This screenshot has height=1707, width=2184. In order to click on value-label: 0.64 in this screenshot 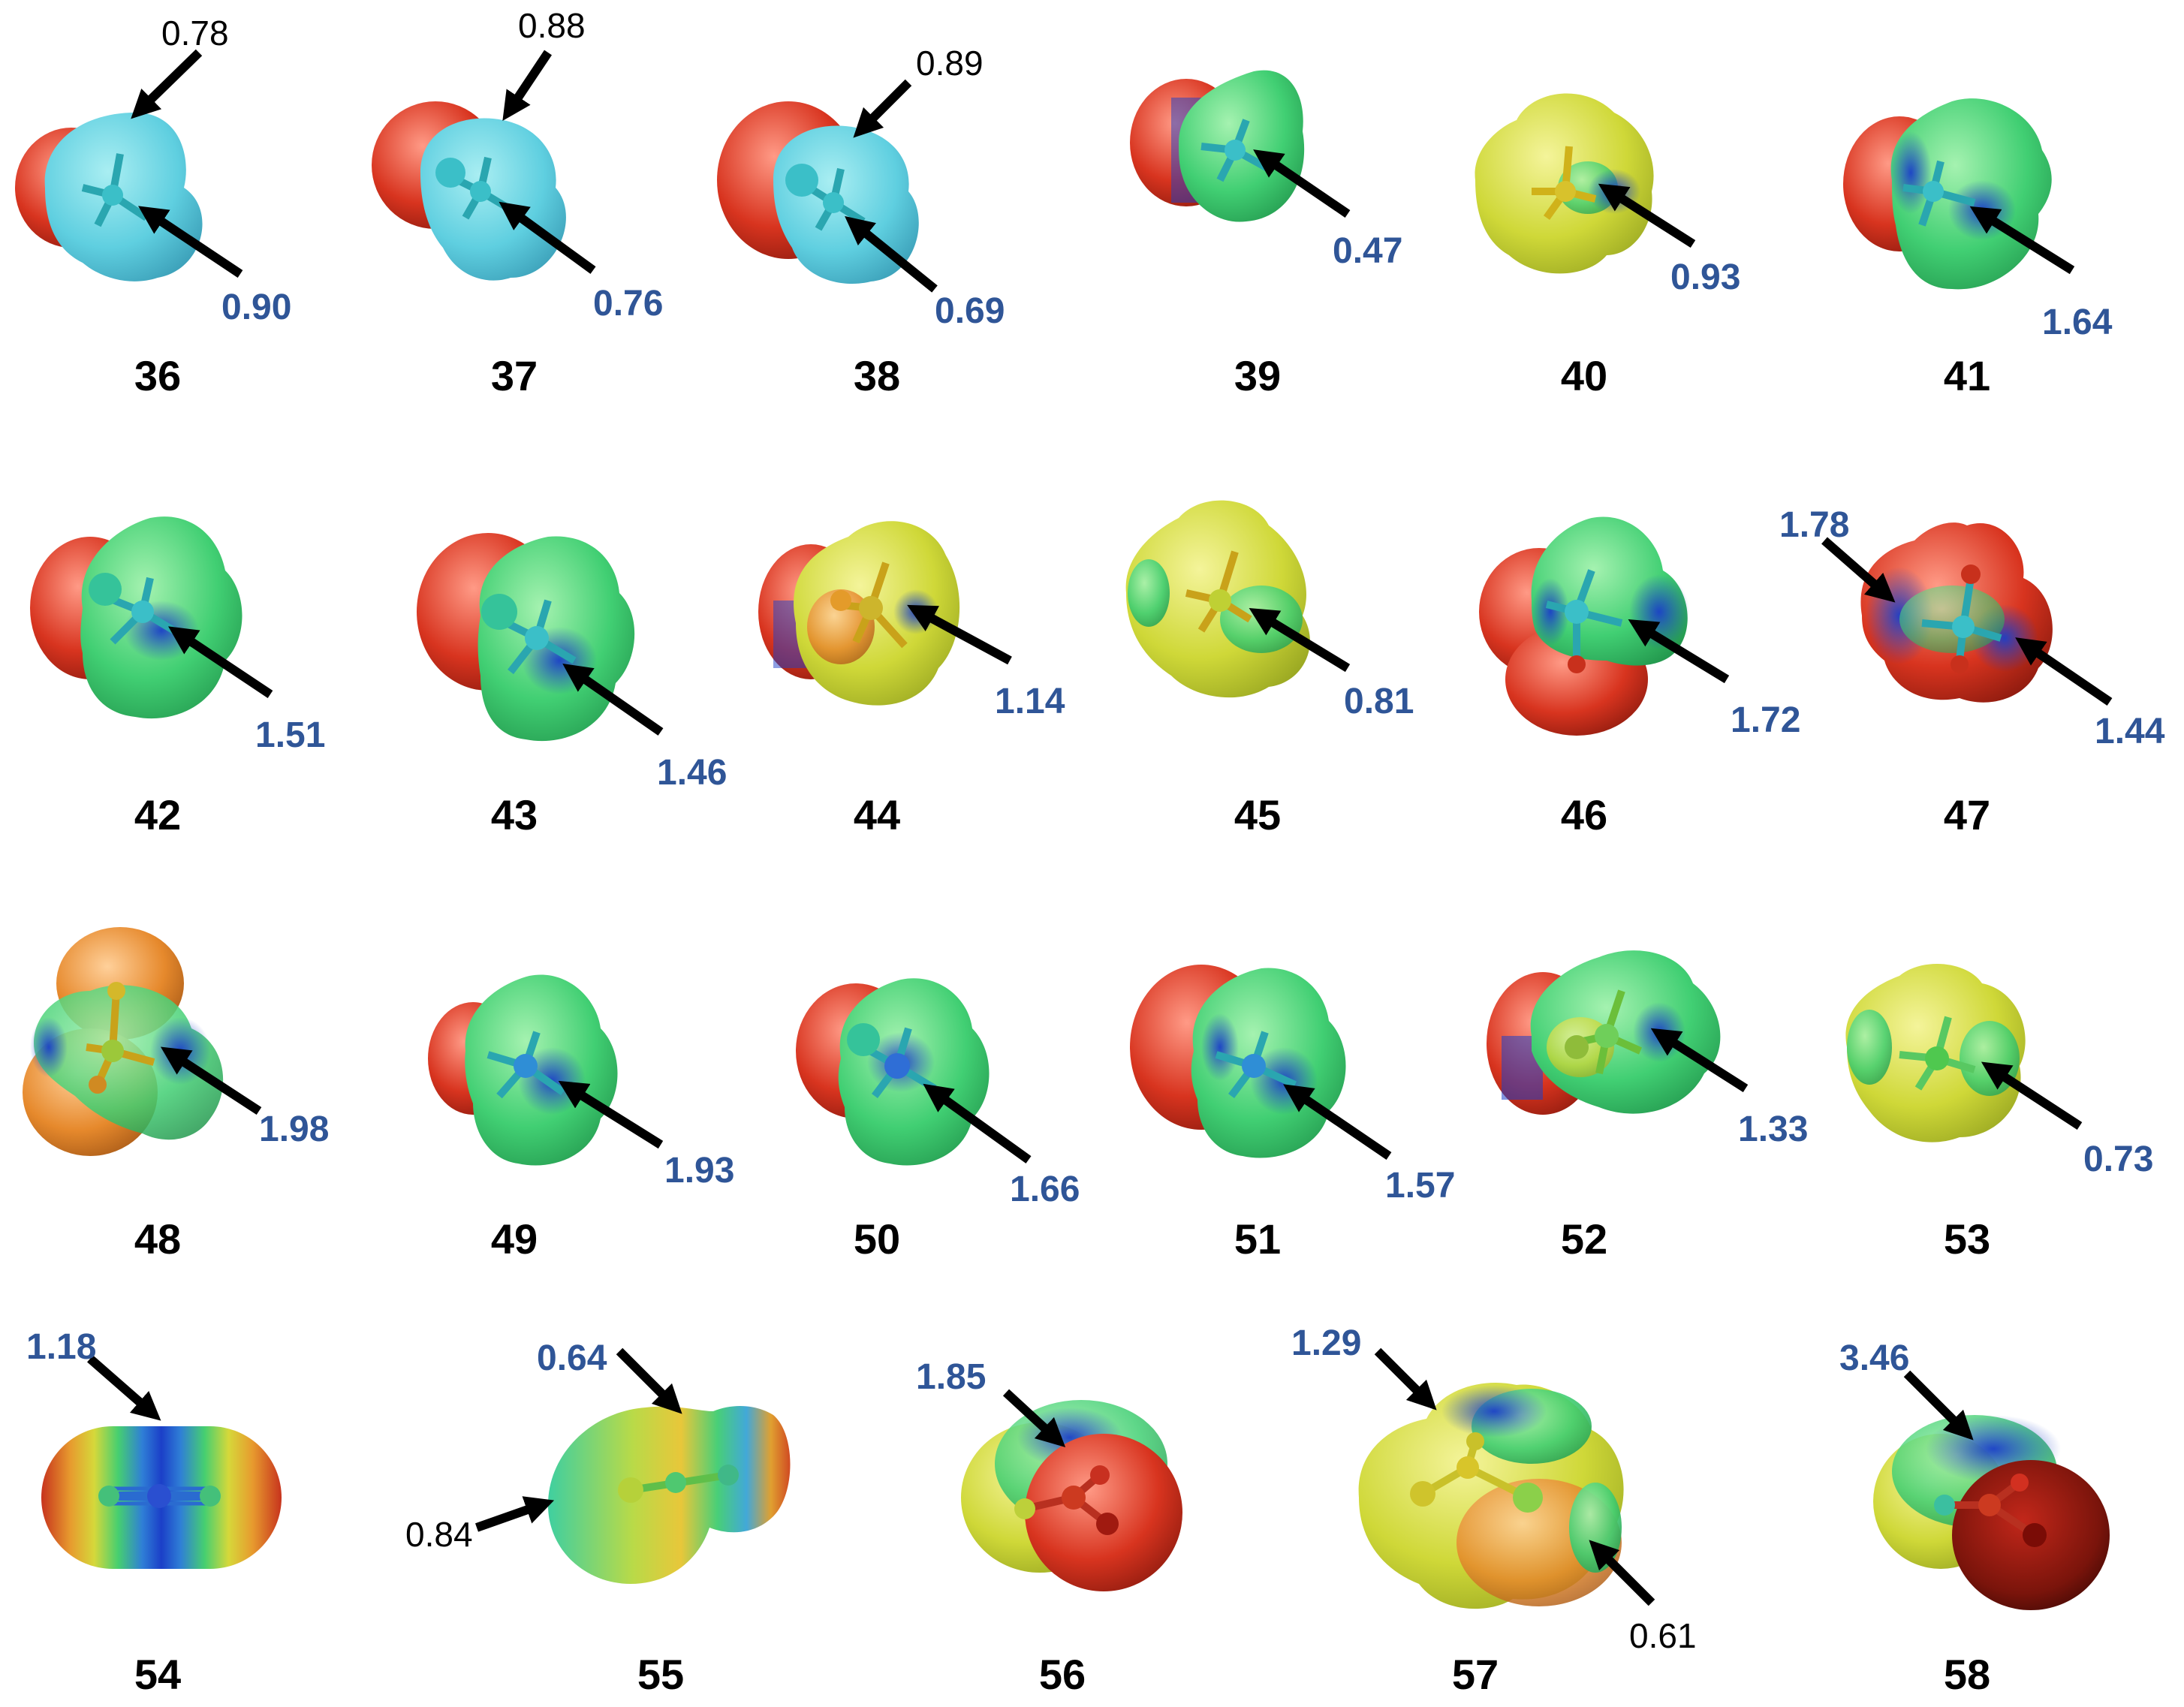, I will do `click(572, 1358)`.